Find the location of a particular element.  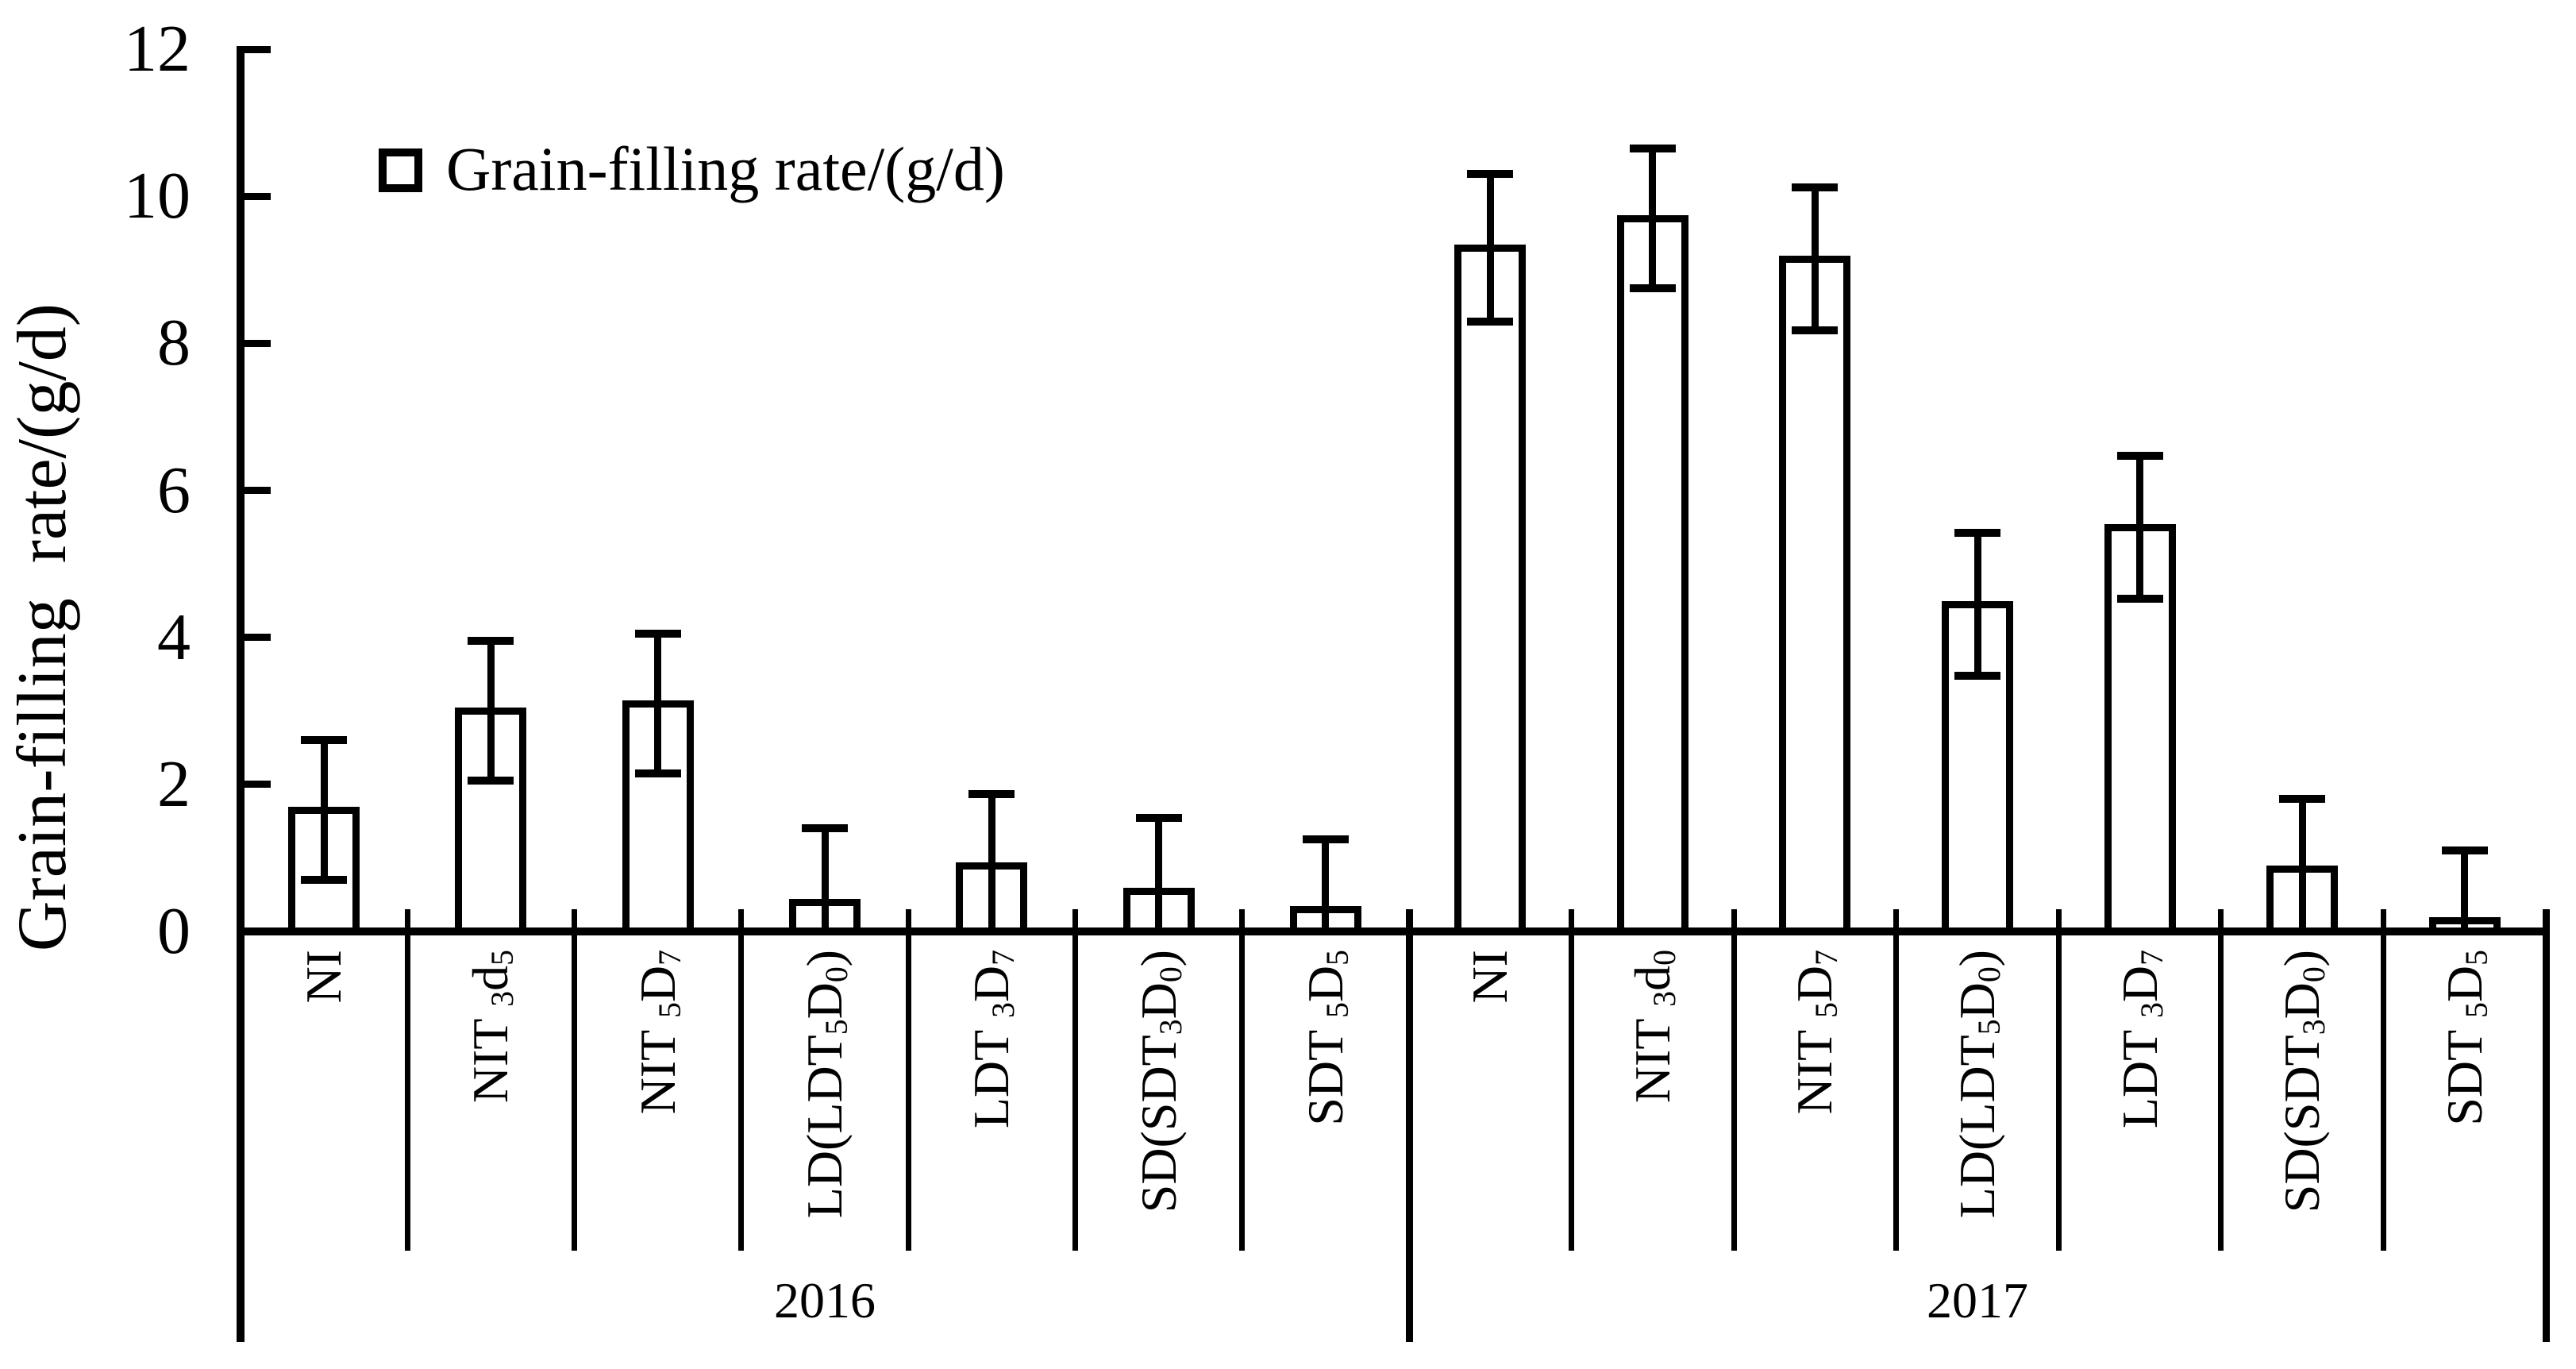

y-tick-label: 8 is located at coordinates (174, 343).